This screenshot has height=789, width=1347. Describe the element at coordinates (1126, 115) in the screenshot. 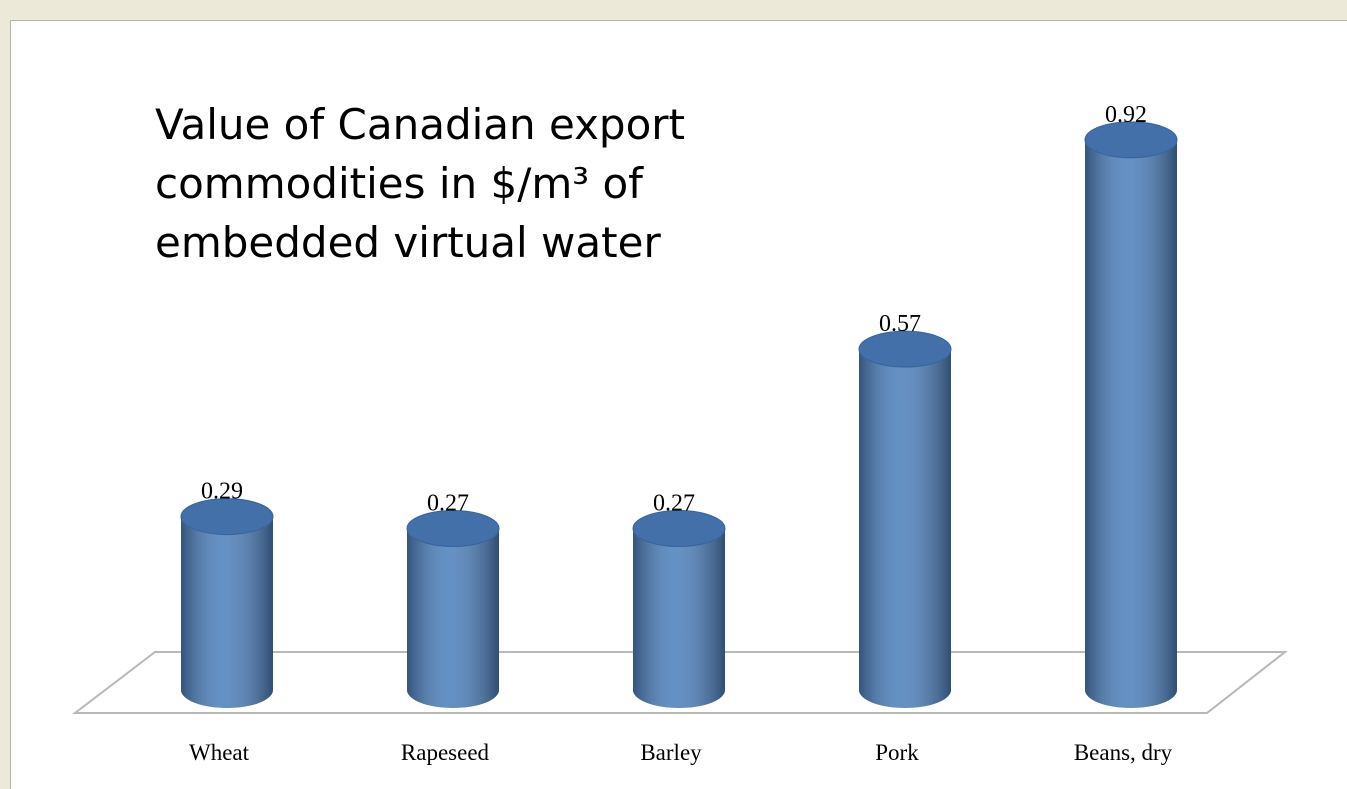

I see `data-label: 0.92` at that location.